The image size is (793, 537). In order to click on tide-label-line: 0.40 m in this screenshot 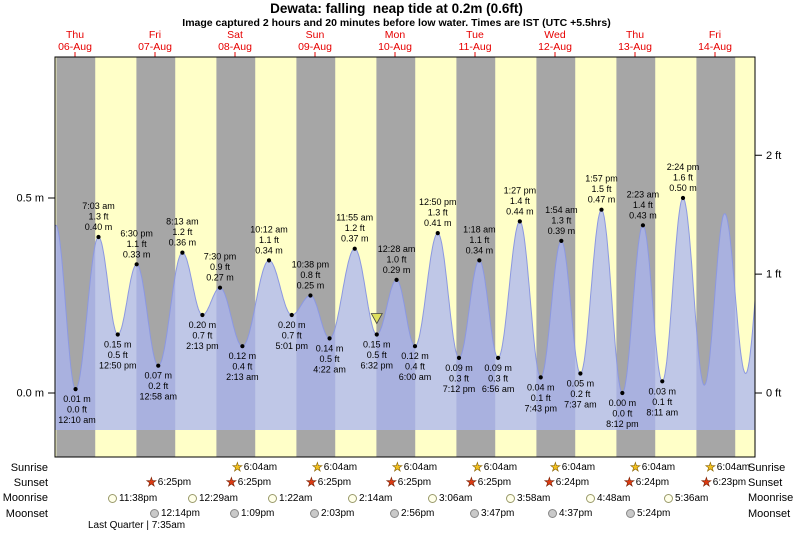, I will do `click(99, 227)`.